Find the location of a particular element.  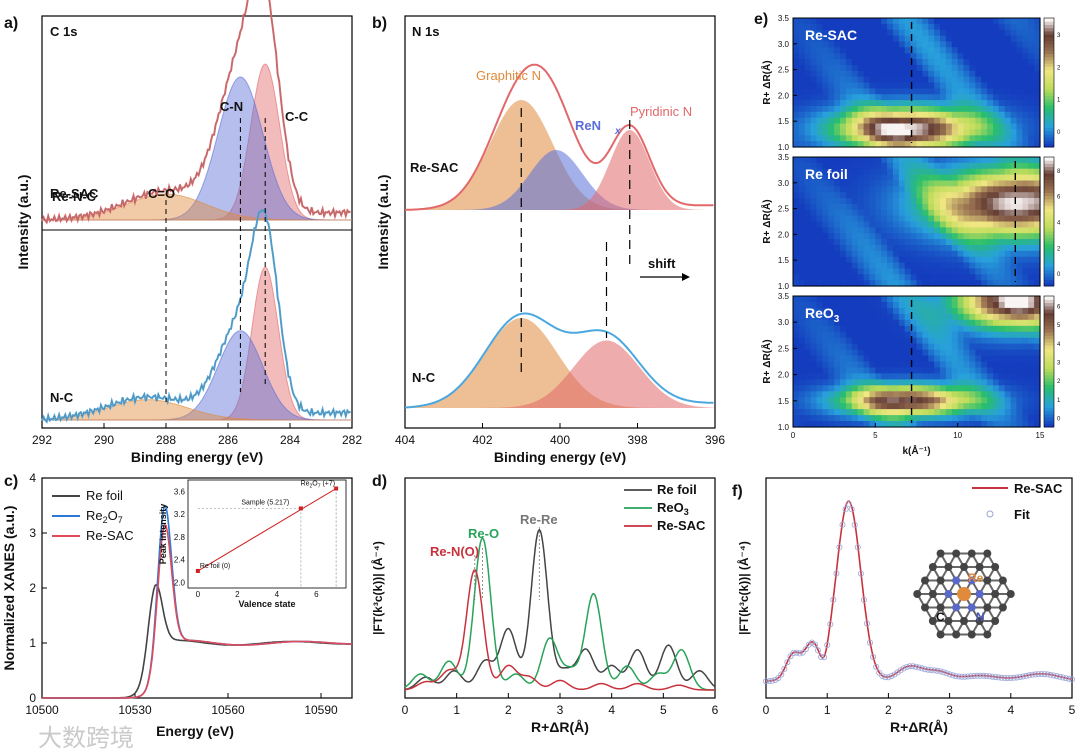

panel-c-inset-xtick: 6 is located at coordinates (316, 594).